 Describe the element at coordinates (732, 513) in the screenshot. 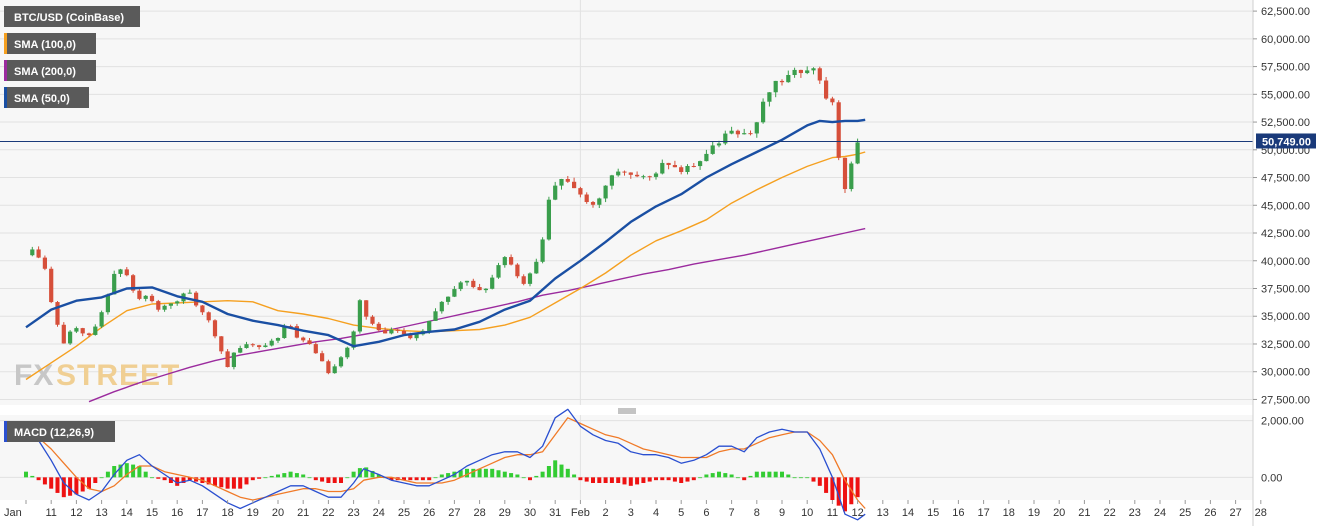

I see `x-tick-label: 7` at that location.